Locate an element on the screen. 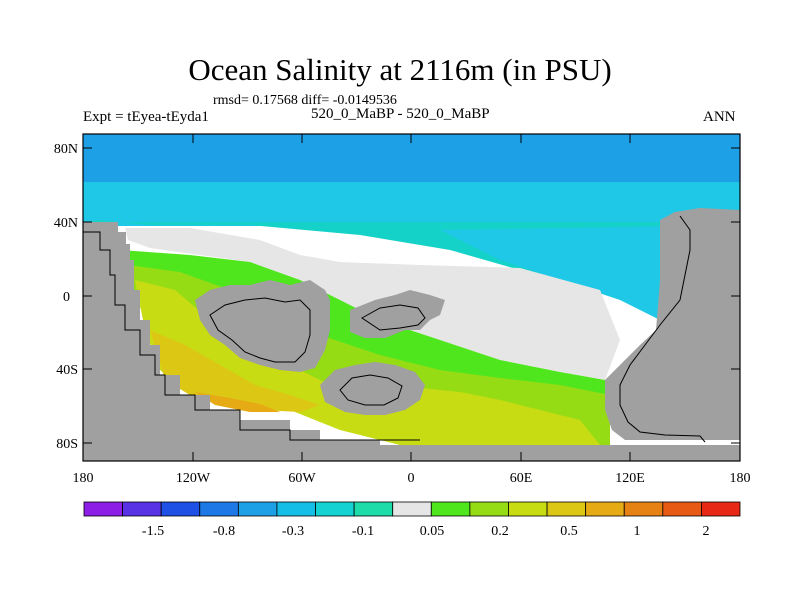 The width and height of the screenshot is (800, 600). colorbar-label: -1.5 is located at coordinates (153, 531).